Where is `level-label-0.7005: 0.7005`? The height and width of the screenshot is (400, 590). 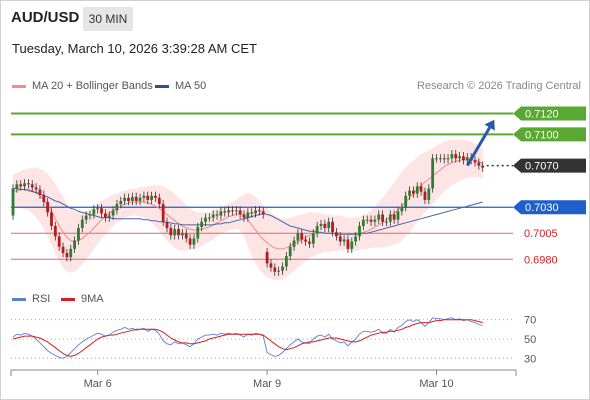 level-label-0.7005: 0.7005 is located at coordinates (541, 234).